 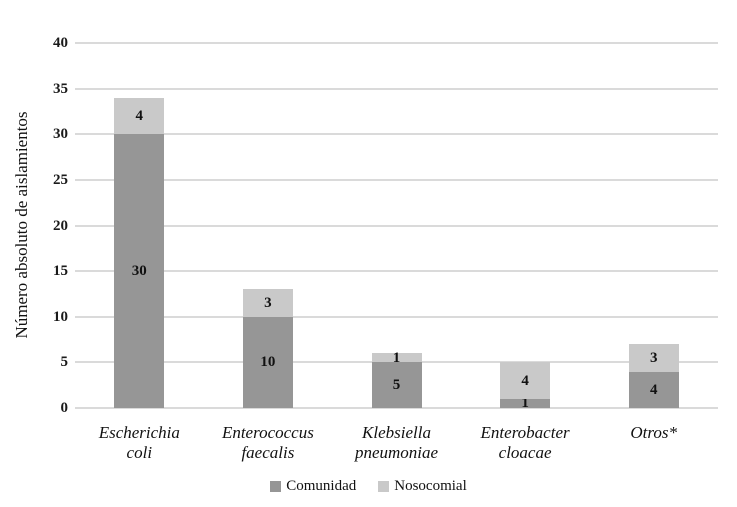 I want to click on x-category-label: Enterobacter cloacae, so click(x=525, y=443).